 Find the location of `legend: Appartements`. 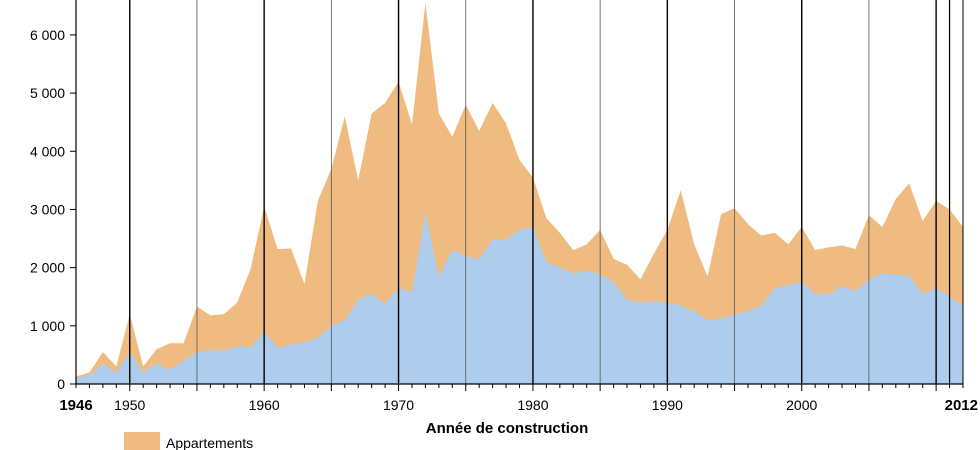

legend: Appartements is located at coordinates (188, 441).